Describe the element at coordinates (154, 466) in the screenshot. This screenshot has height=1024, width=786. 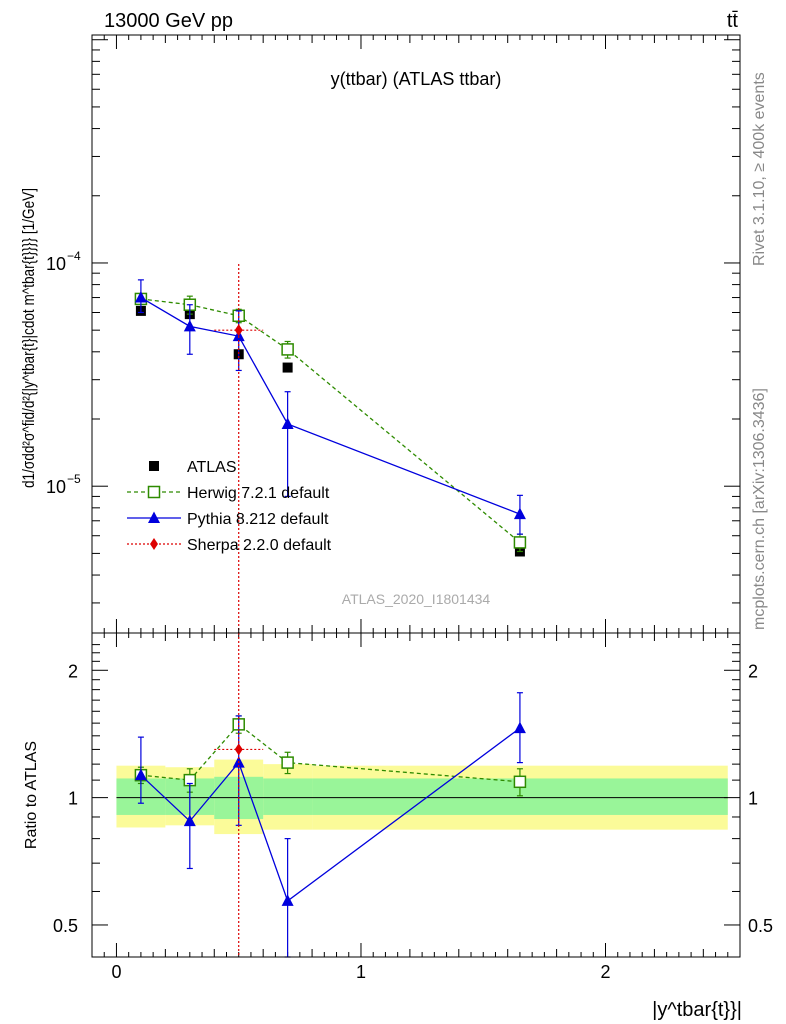
I see `legend-data-marker` at that location.